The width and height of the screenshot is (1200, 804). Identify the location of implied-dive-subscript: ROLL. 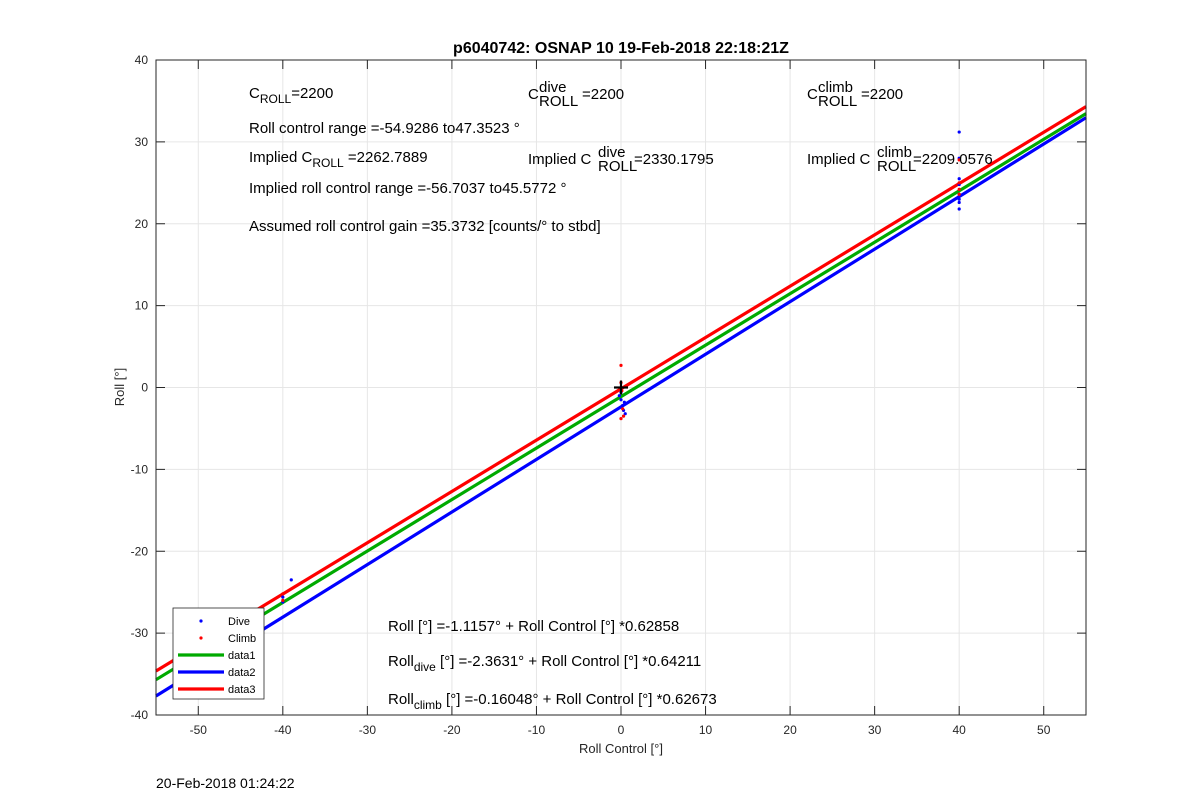
(617, 166).